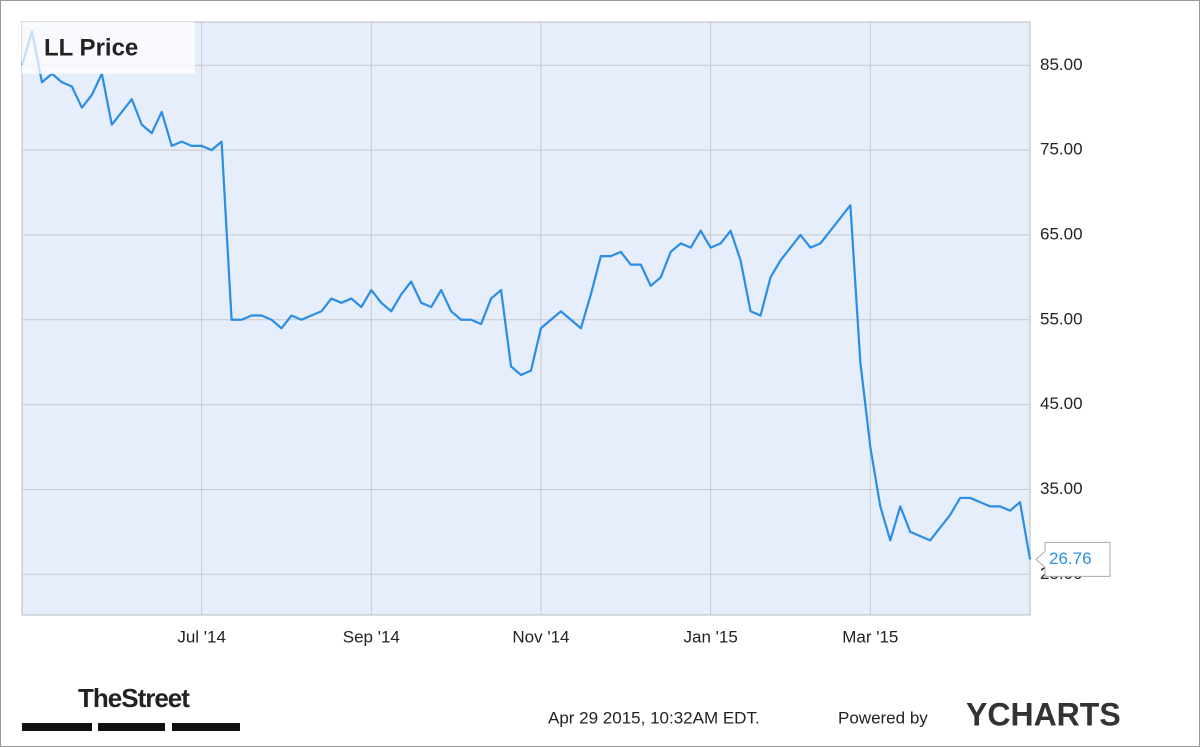  What do you see at coordinates (870, 636) in the screenshot?
I see `x-tick-label: Mar '15` at bounding box center [870, 636].